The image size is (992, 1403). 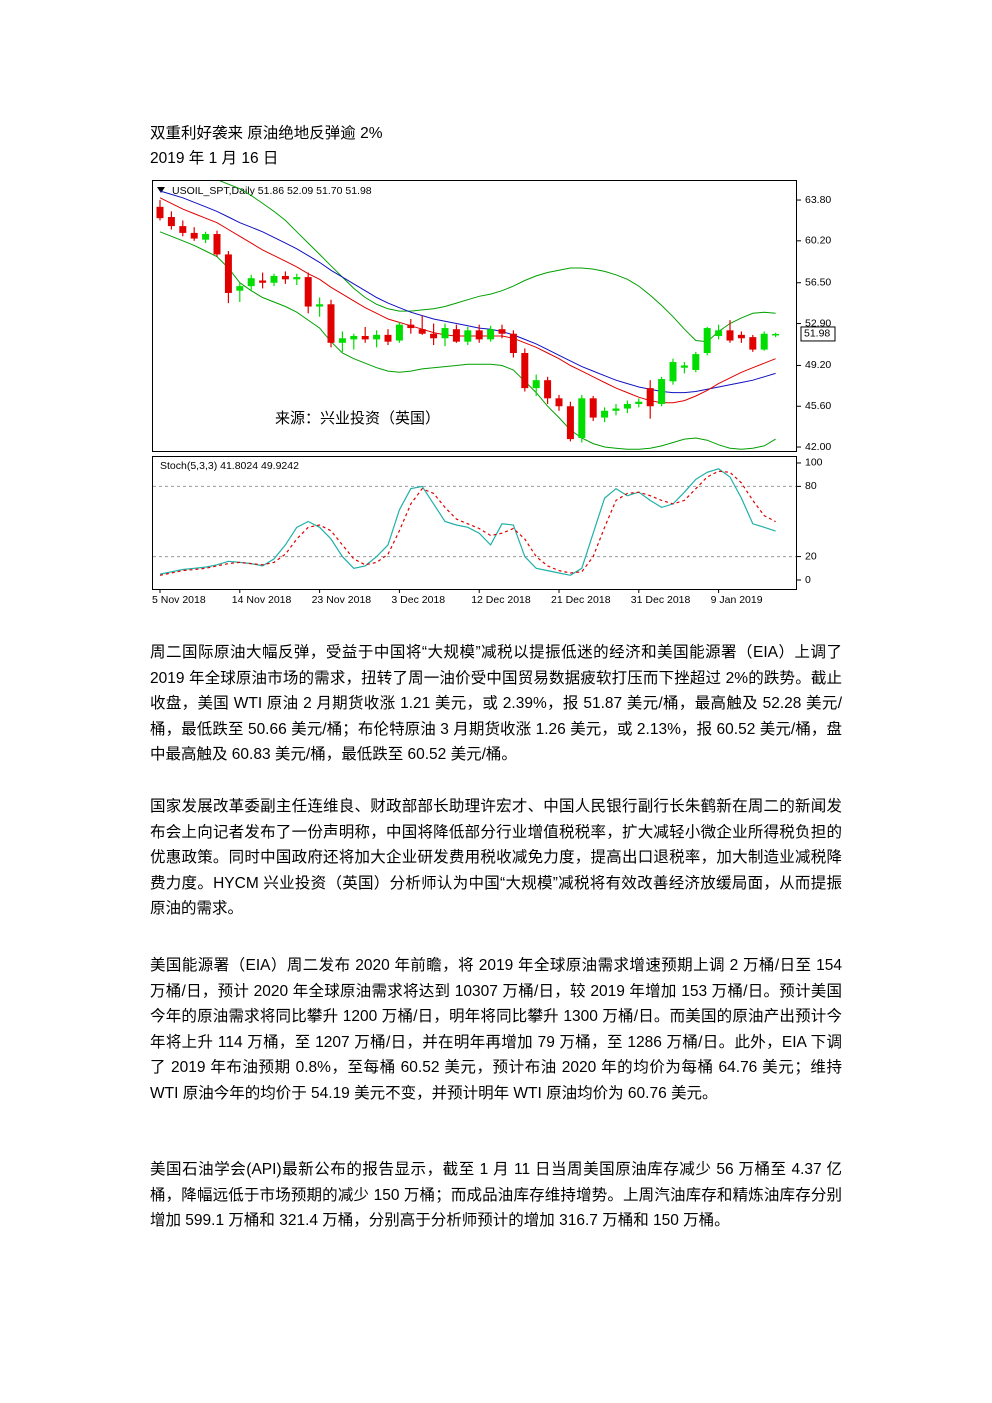 What do you see at coordinates (737, 600) in the screenshot?
I see `x-tick-label: 9 Jan 2019` at bounding box center [737, 600].